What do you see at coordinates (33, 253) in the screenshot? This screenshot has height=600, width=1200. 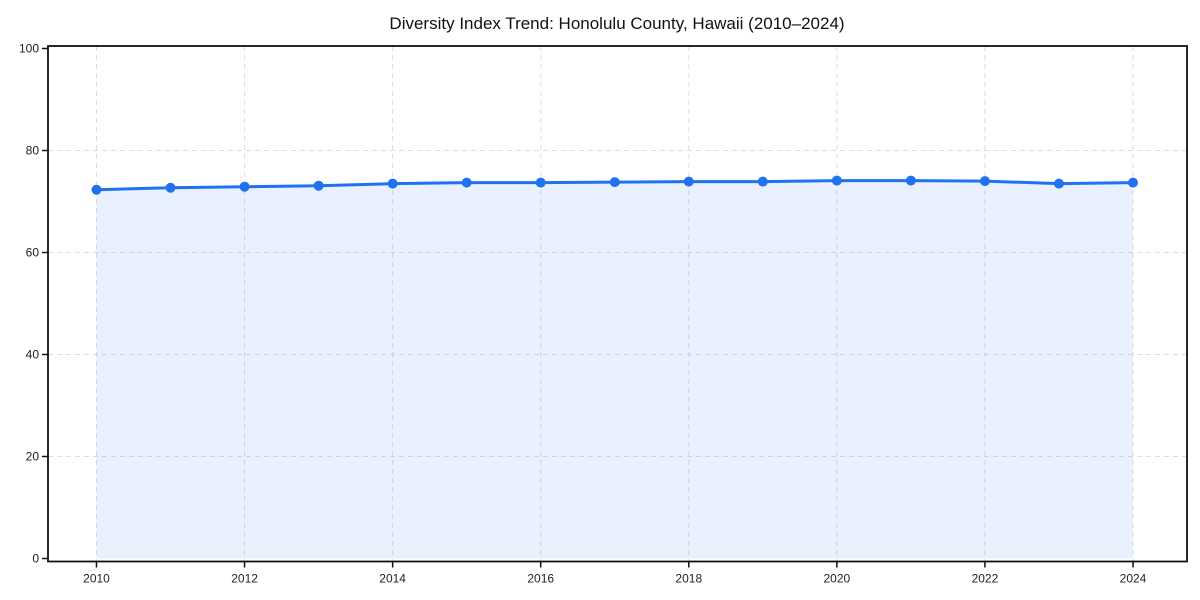 I see `y-tick-label: 60` at bounding box center [33, 253].